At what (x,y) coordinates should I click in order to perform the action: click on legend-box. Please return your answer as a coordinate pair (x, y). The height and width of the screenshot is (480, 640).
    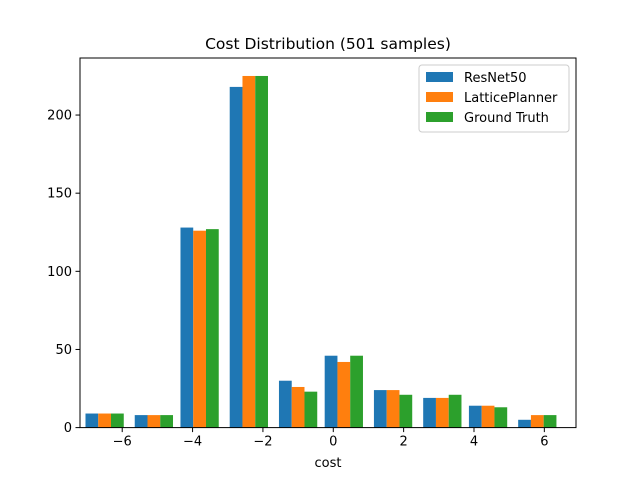
    Looking at the image, I should click on (494, 98).